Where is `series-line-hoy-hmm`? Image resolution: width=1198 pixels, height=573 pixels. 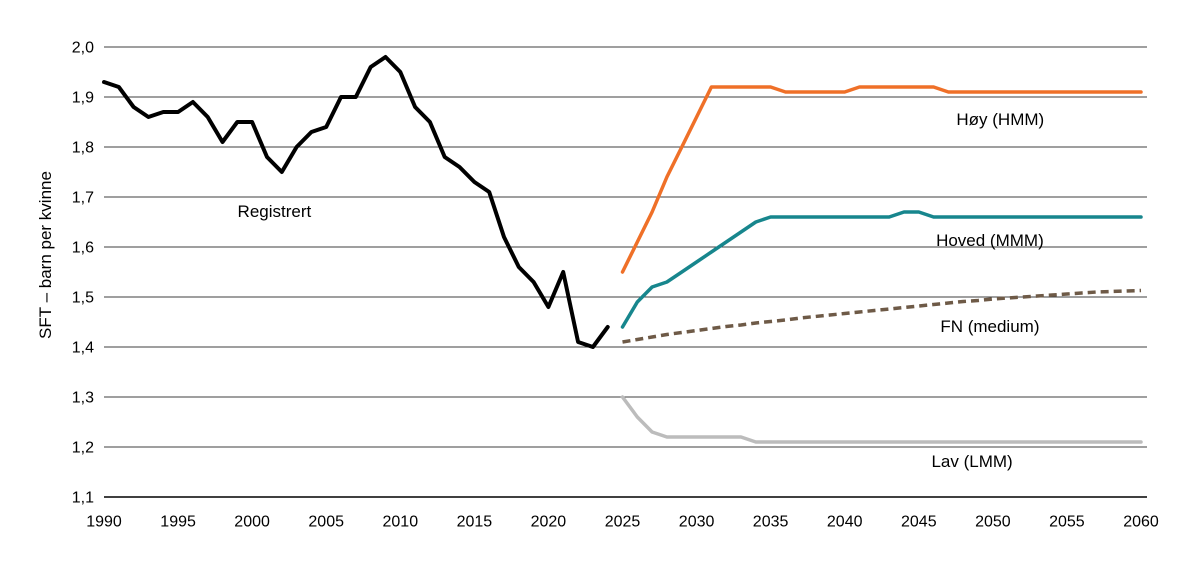 series-line-hoy-hmm is located at coordinates (881, 179).